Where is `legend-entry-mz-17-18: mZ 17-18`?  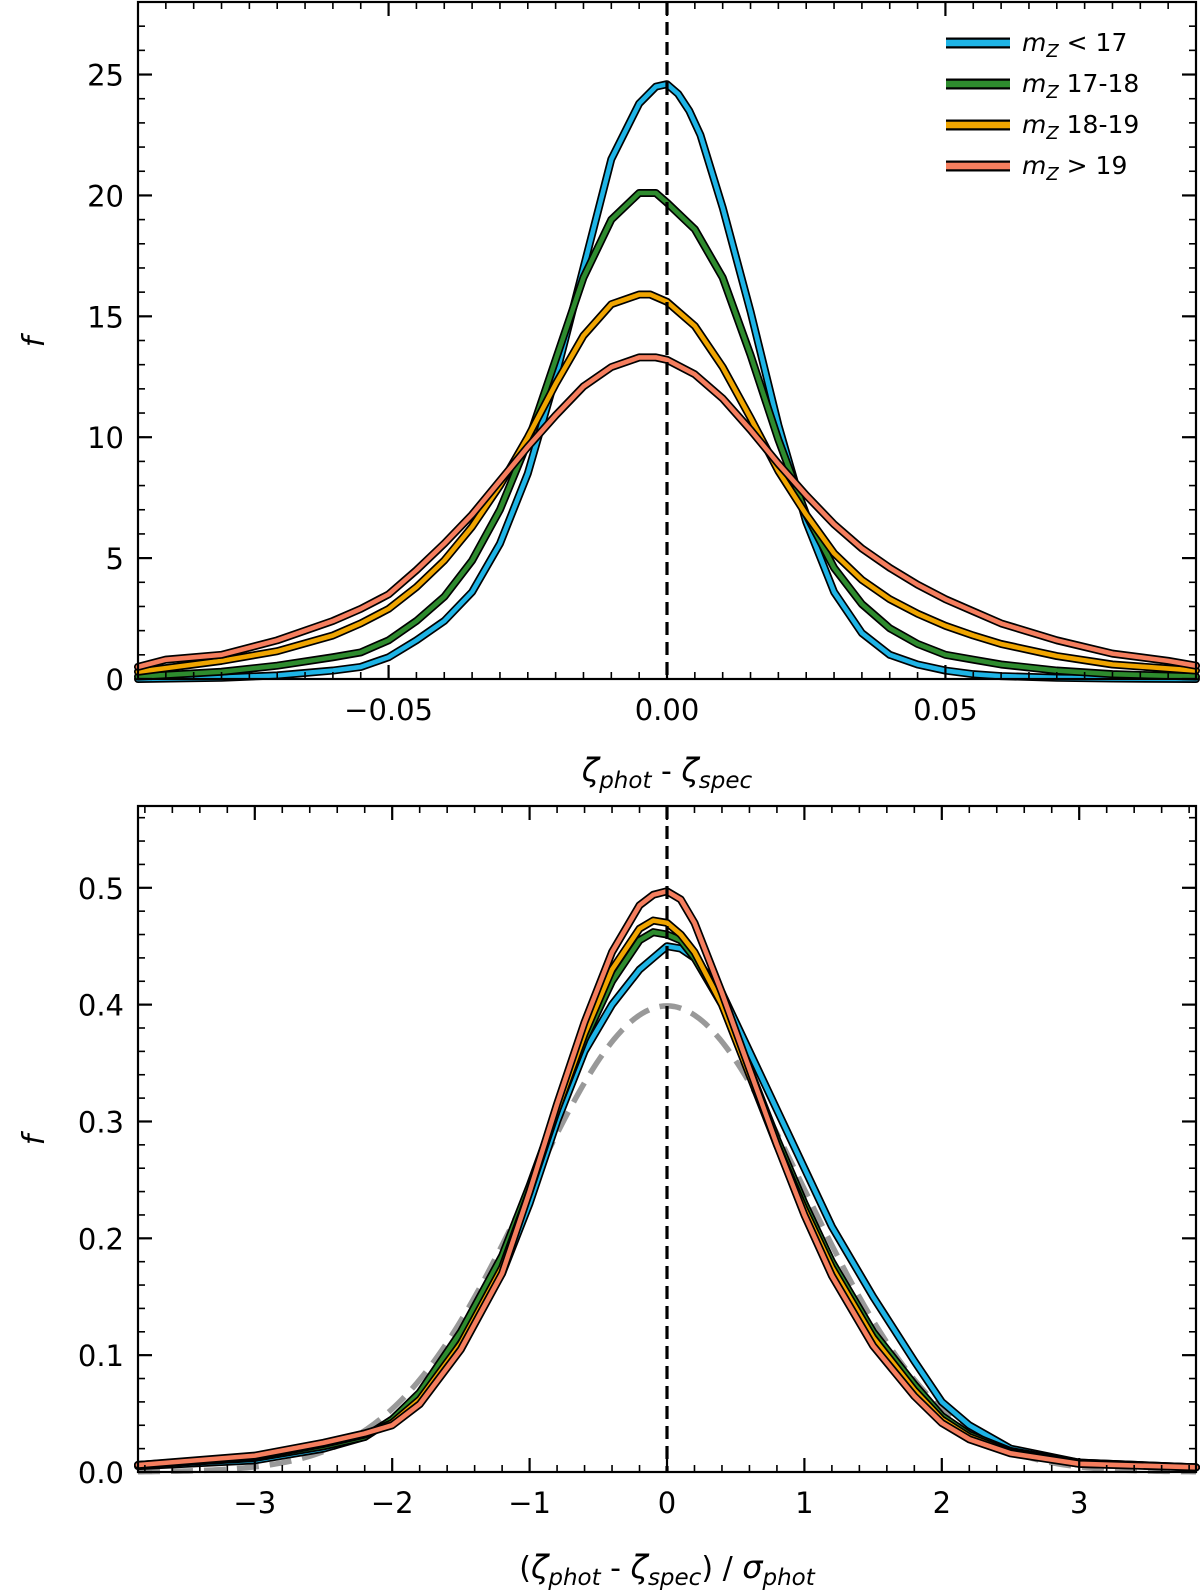 legend-entry-mz-17-18: mZ 17-18 is located at coordinates (1042, 86).